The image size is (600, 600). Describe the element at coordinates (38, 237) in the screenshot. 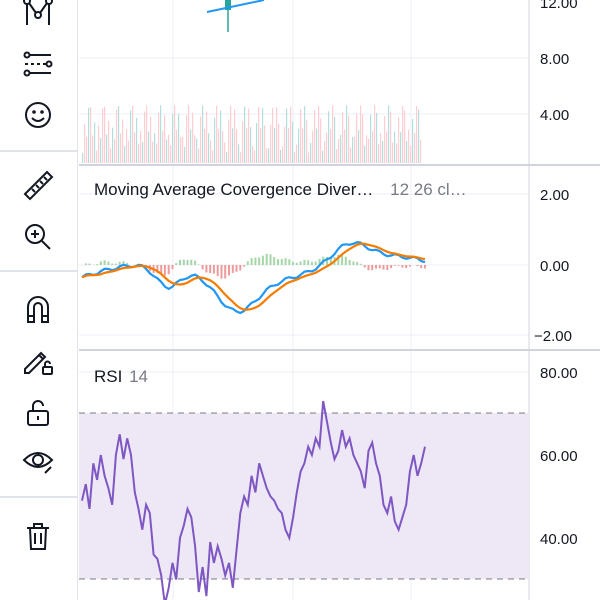

I see `zoom-in-icon` at that location.